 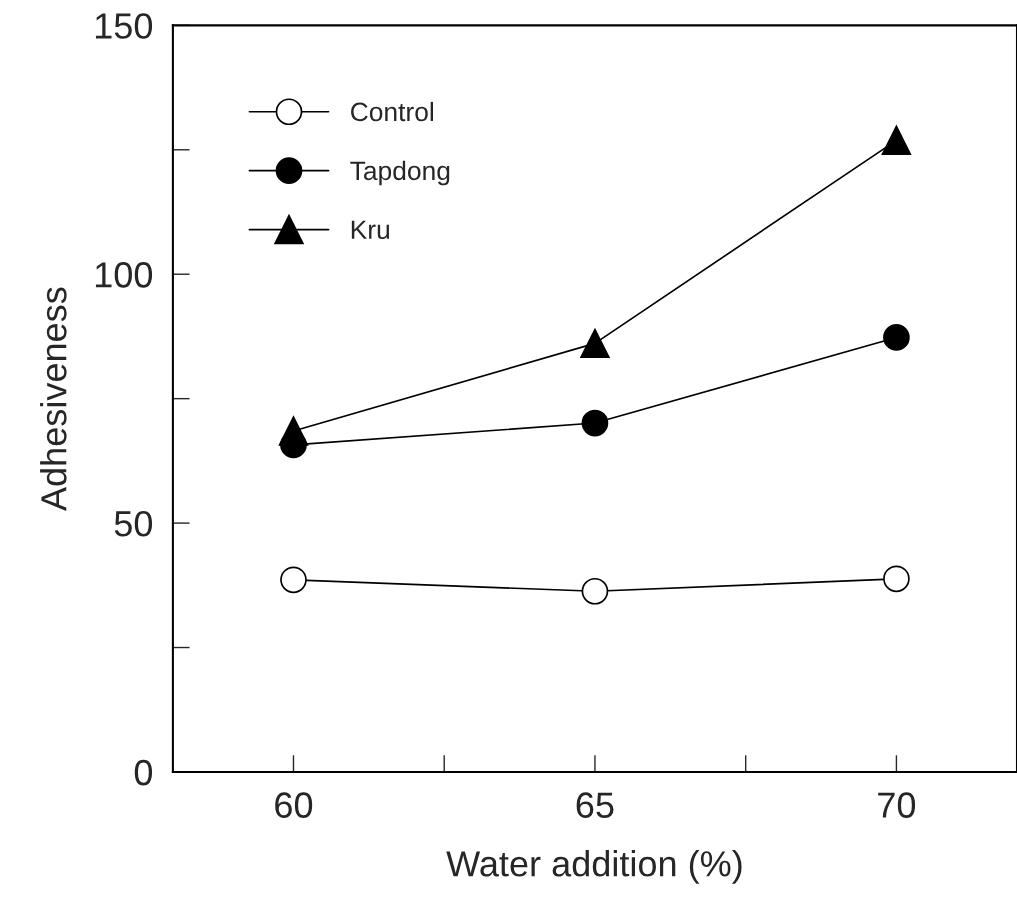 What do you see at coordinates (143, 772) in the screenshot?
I see `y-tick-label: 0` at bounding box center [143, 772].